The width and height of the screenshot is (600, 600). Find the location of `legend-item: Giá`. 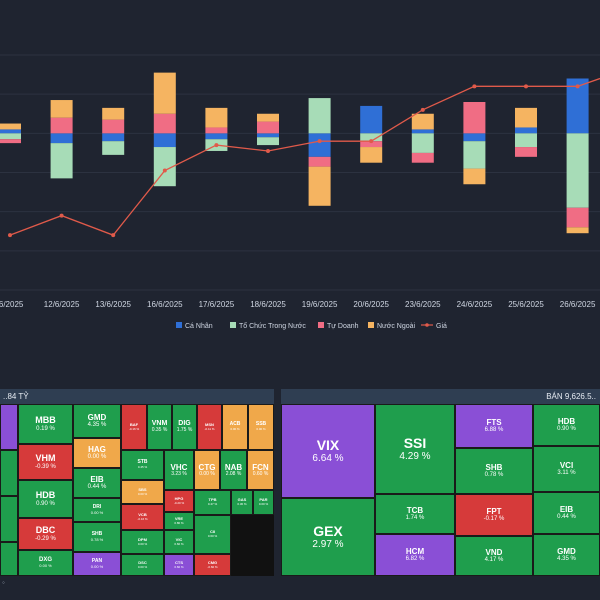

legend-item: Giá is located at coordinates (434, 326).